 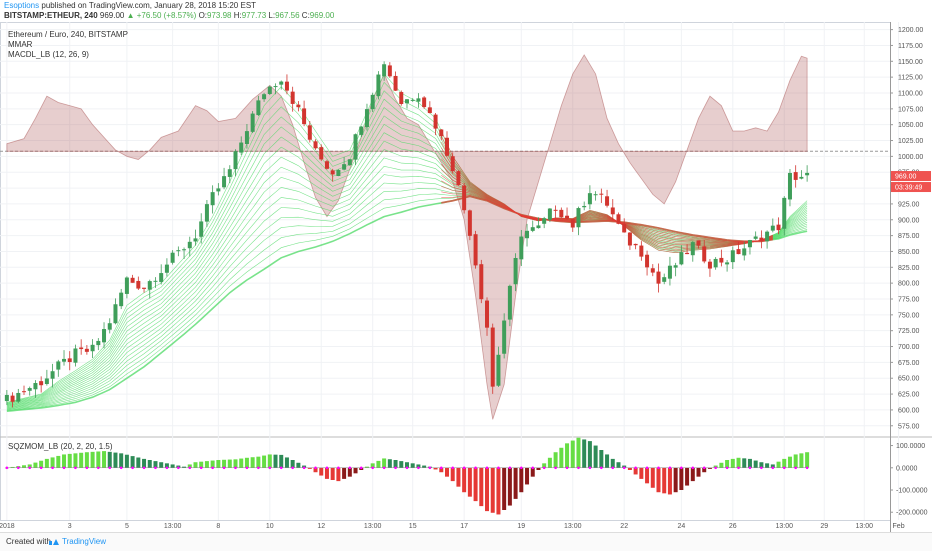 I want to click on countdown-tag, so click(x=911, y=187).